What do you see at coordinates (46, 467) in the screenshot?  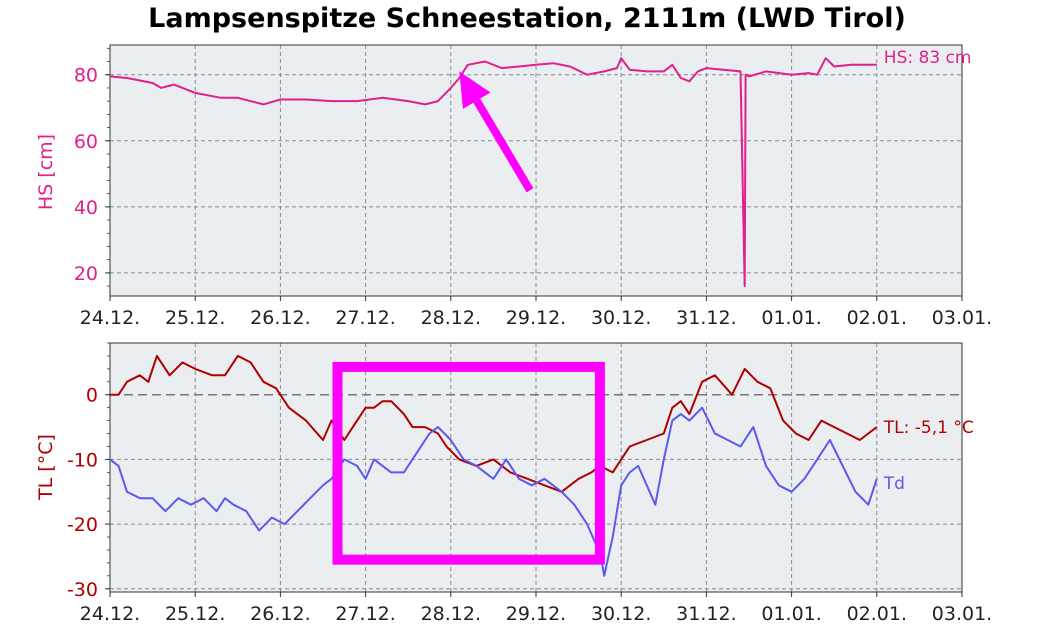 I see `y-axis-label: TL [°C]` at bounding box center [46, 467].